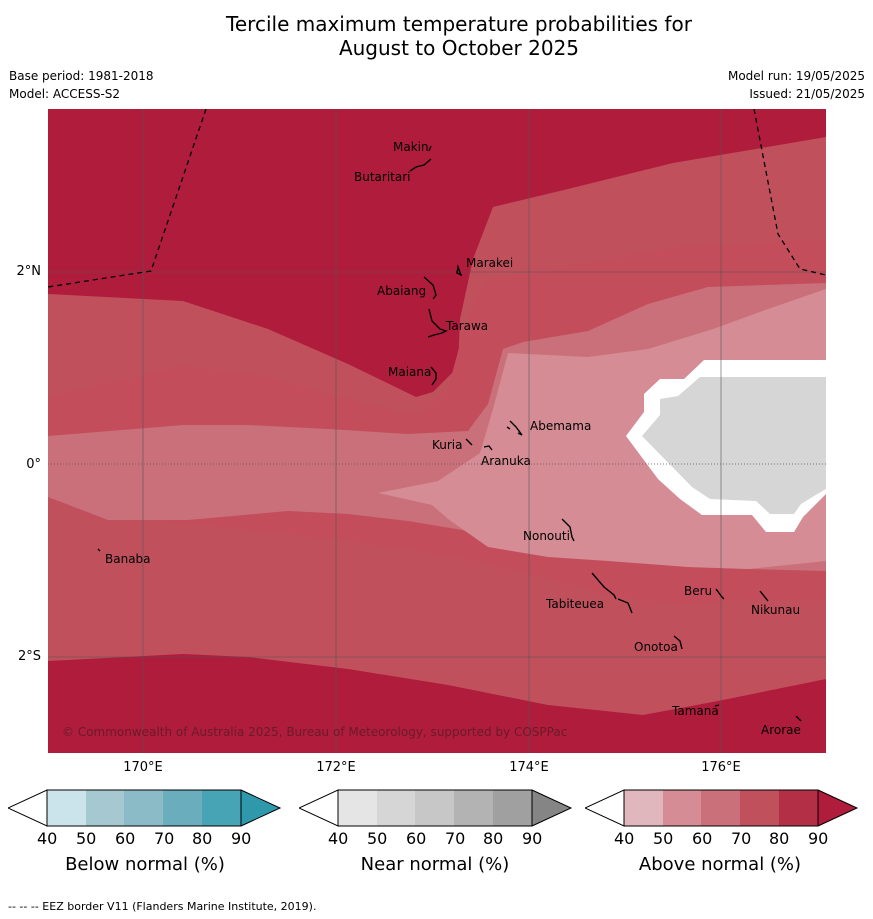 The width and height of the screenshot is (873, 919). Describe the element at coordinates (717, 705) in the screenshot. I see `tamana-shape` at that location.